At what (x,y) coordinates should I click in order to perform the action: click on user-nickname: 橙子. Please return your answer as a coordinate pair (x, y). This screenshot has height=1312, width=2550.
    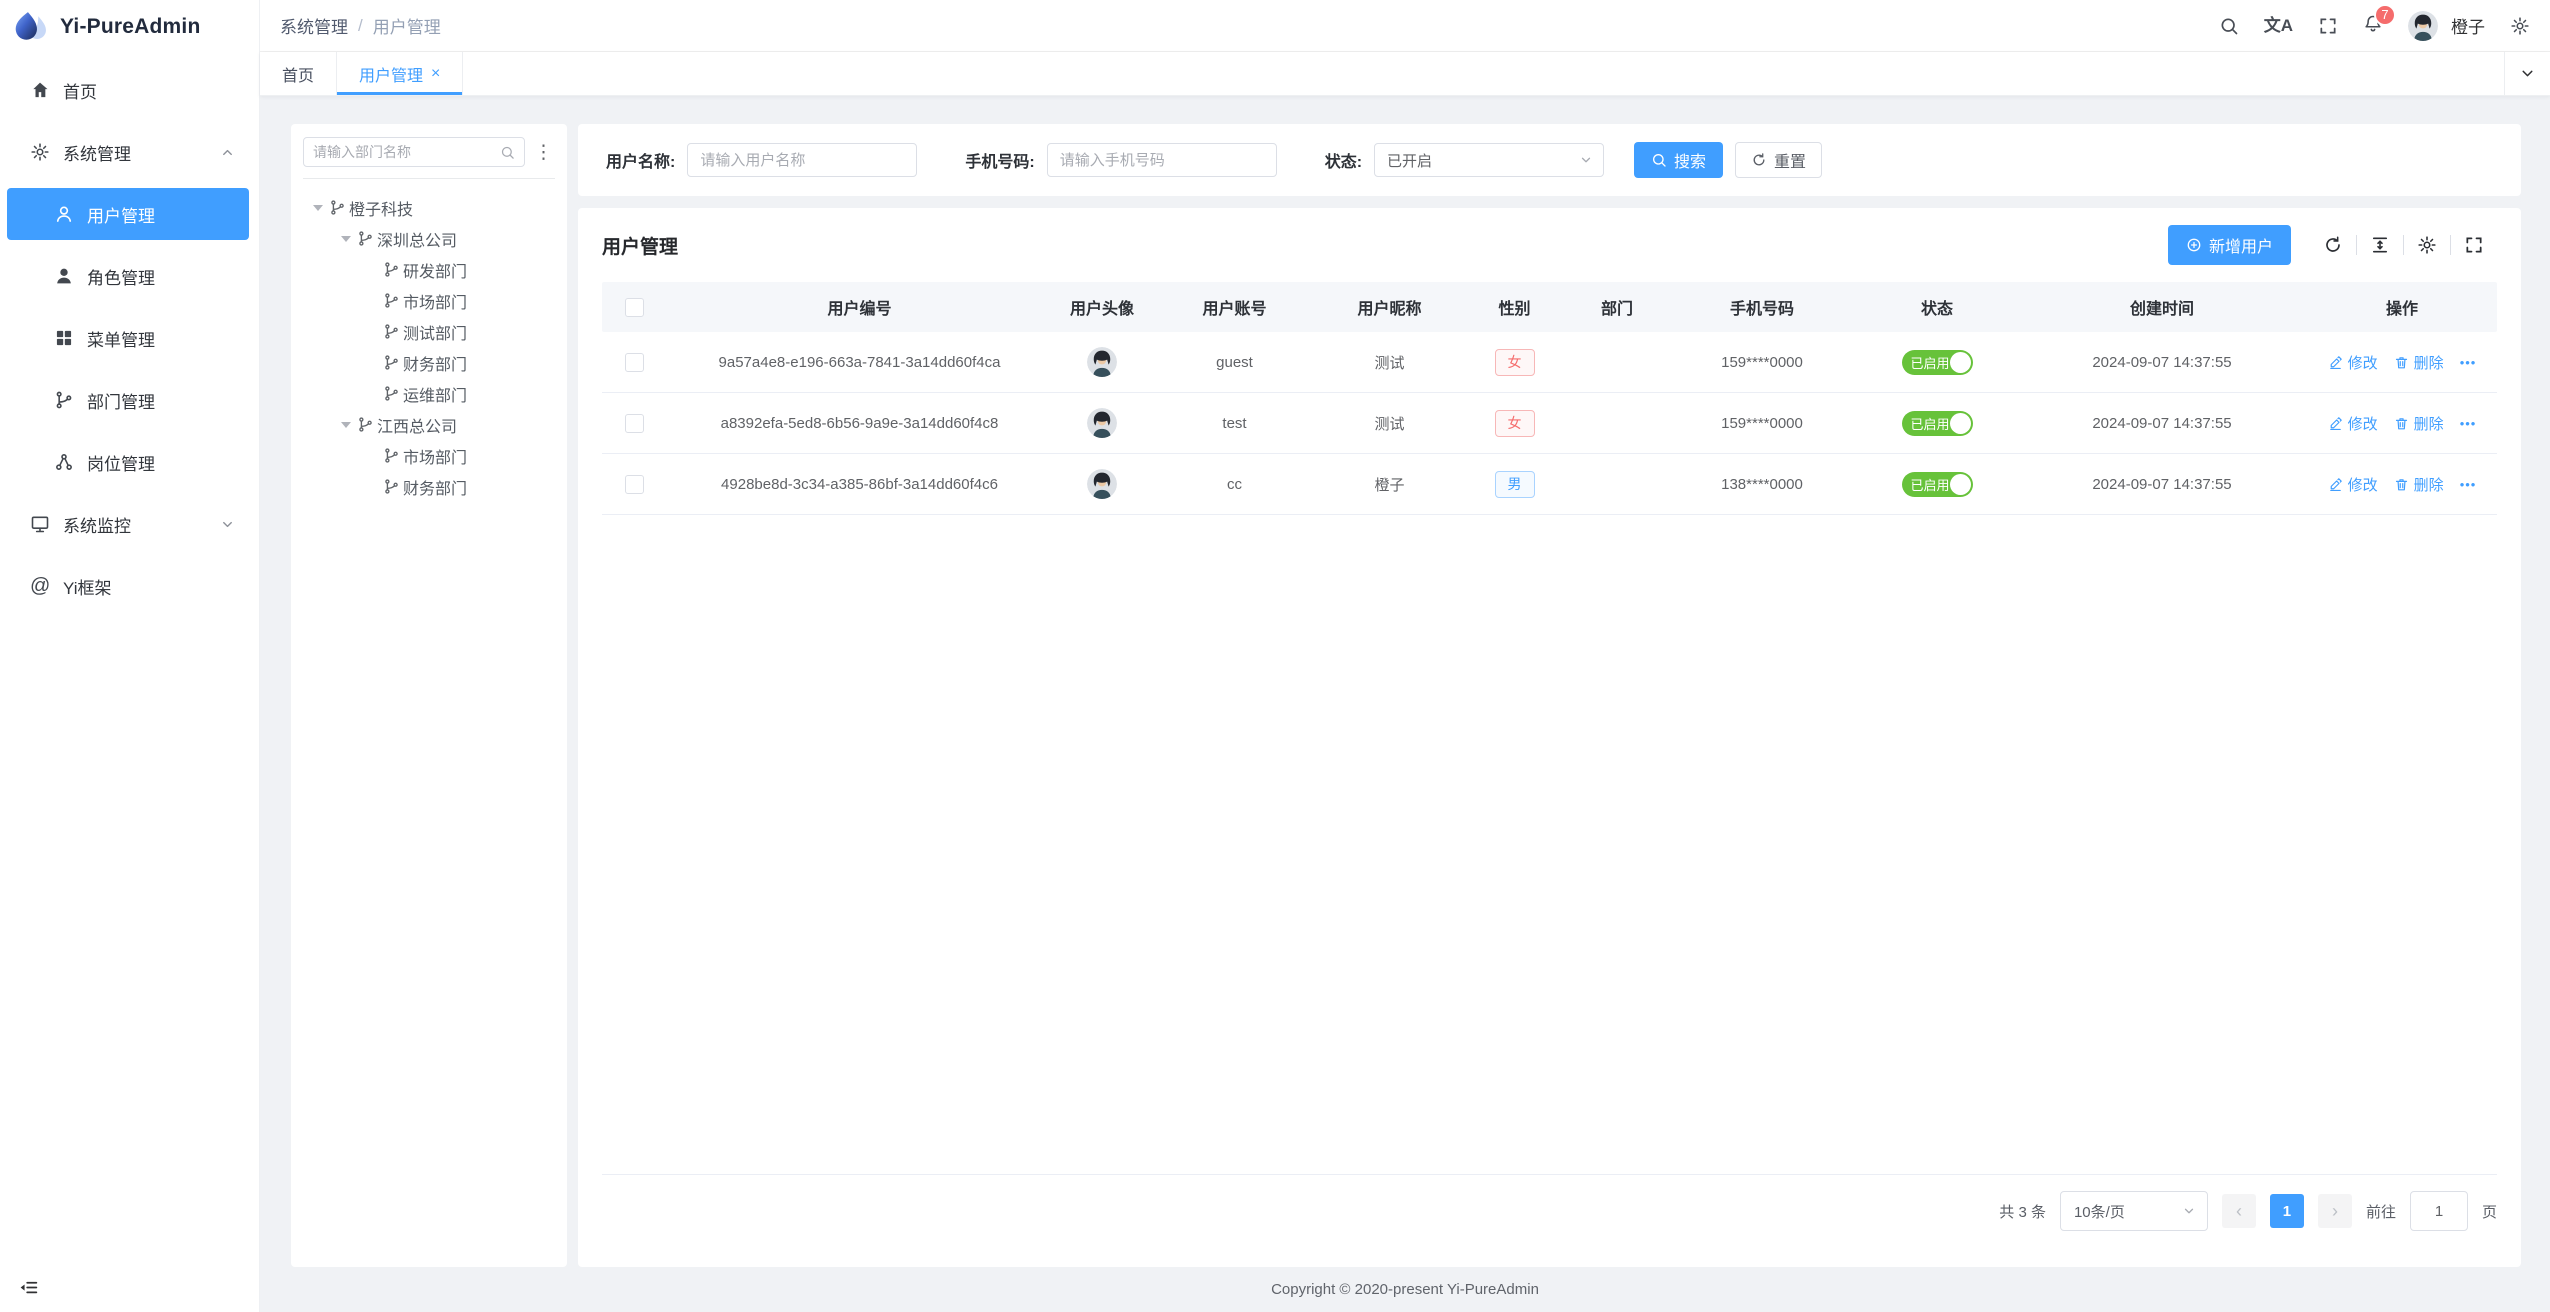
    Looking at the image, I should click on (1389, 485).